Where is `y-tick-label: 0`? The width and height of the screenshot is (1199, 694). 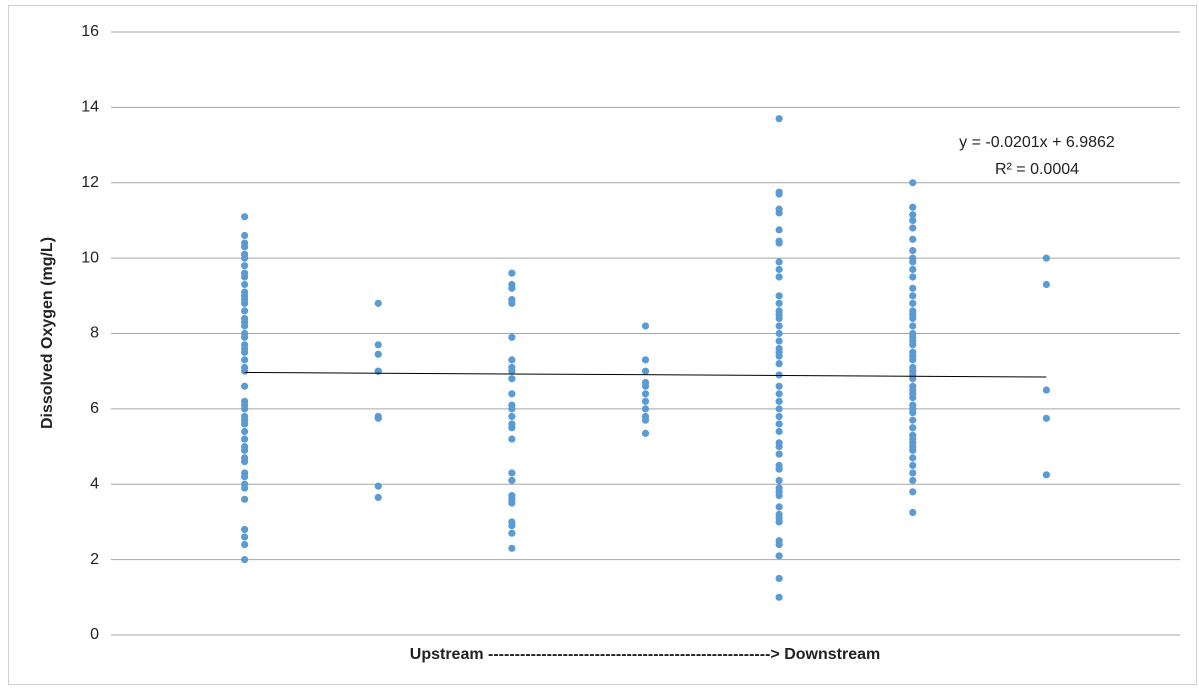
y-tick-label: 0 is located at coordinates (94, 634).